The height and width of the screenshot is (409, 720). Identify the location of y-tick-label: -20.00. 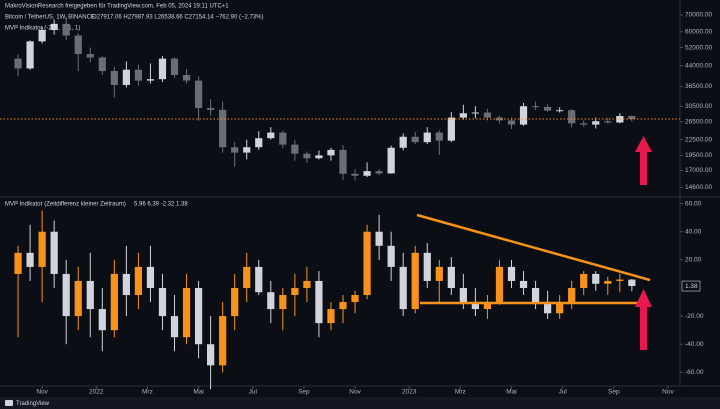
(694, 316).